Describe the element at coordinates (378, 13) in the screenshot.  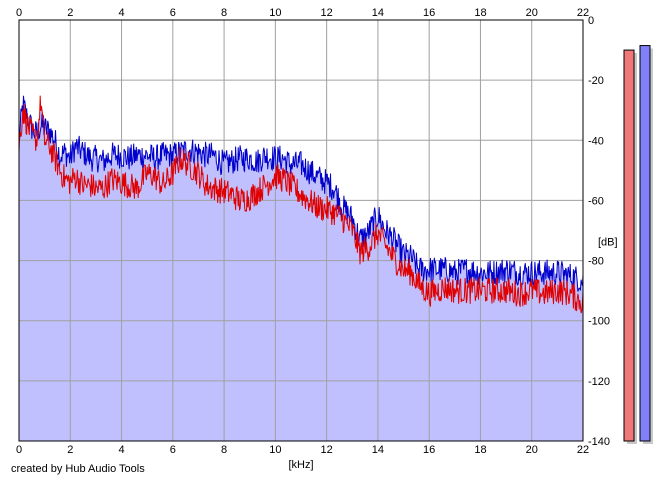
I see `x-tick-label-top: 14` at that location.